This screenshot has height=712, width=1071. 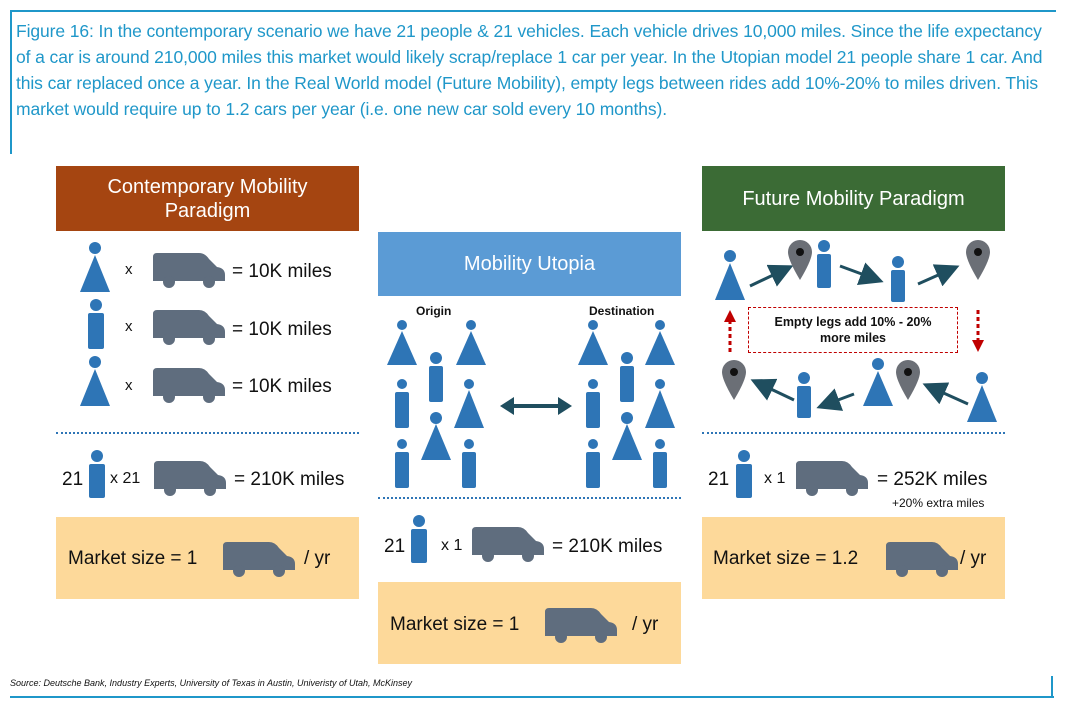 What do you see at coordinates (529, 623) in the screenshot?
I see `utopia-market-size: Market size = 1 / yr` at bounding box center [529, 623].